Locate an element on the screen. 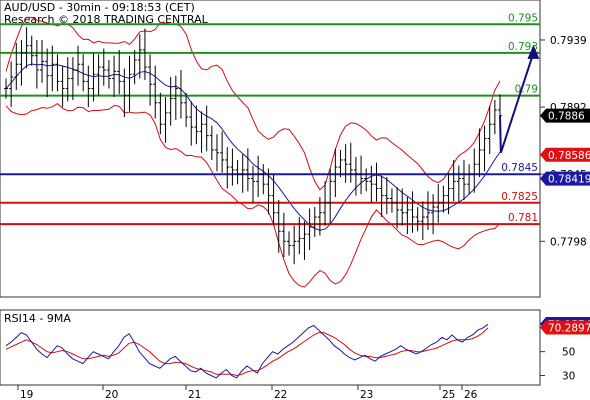 This screenshot has width=590, height=400. rsi-panel-label: RSI14 - 9MA is located at coordinates (37, 318).